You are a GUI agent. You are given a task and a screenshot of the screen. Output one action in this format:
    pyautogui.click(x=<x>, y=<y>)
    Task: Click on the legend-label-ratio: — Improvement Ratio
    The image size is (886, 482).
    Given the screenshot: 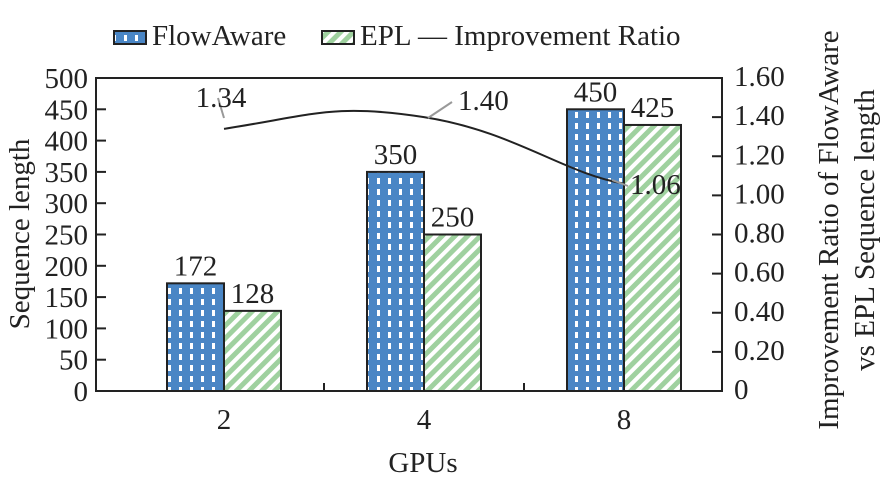 What is the action you would take?
    pyautogui.click(x=549, y=36)
    